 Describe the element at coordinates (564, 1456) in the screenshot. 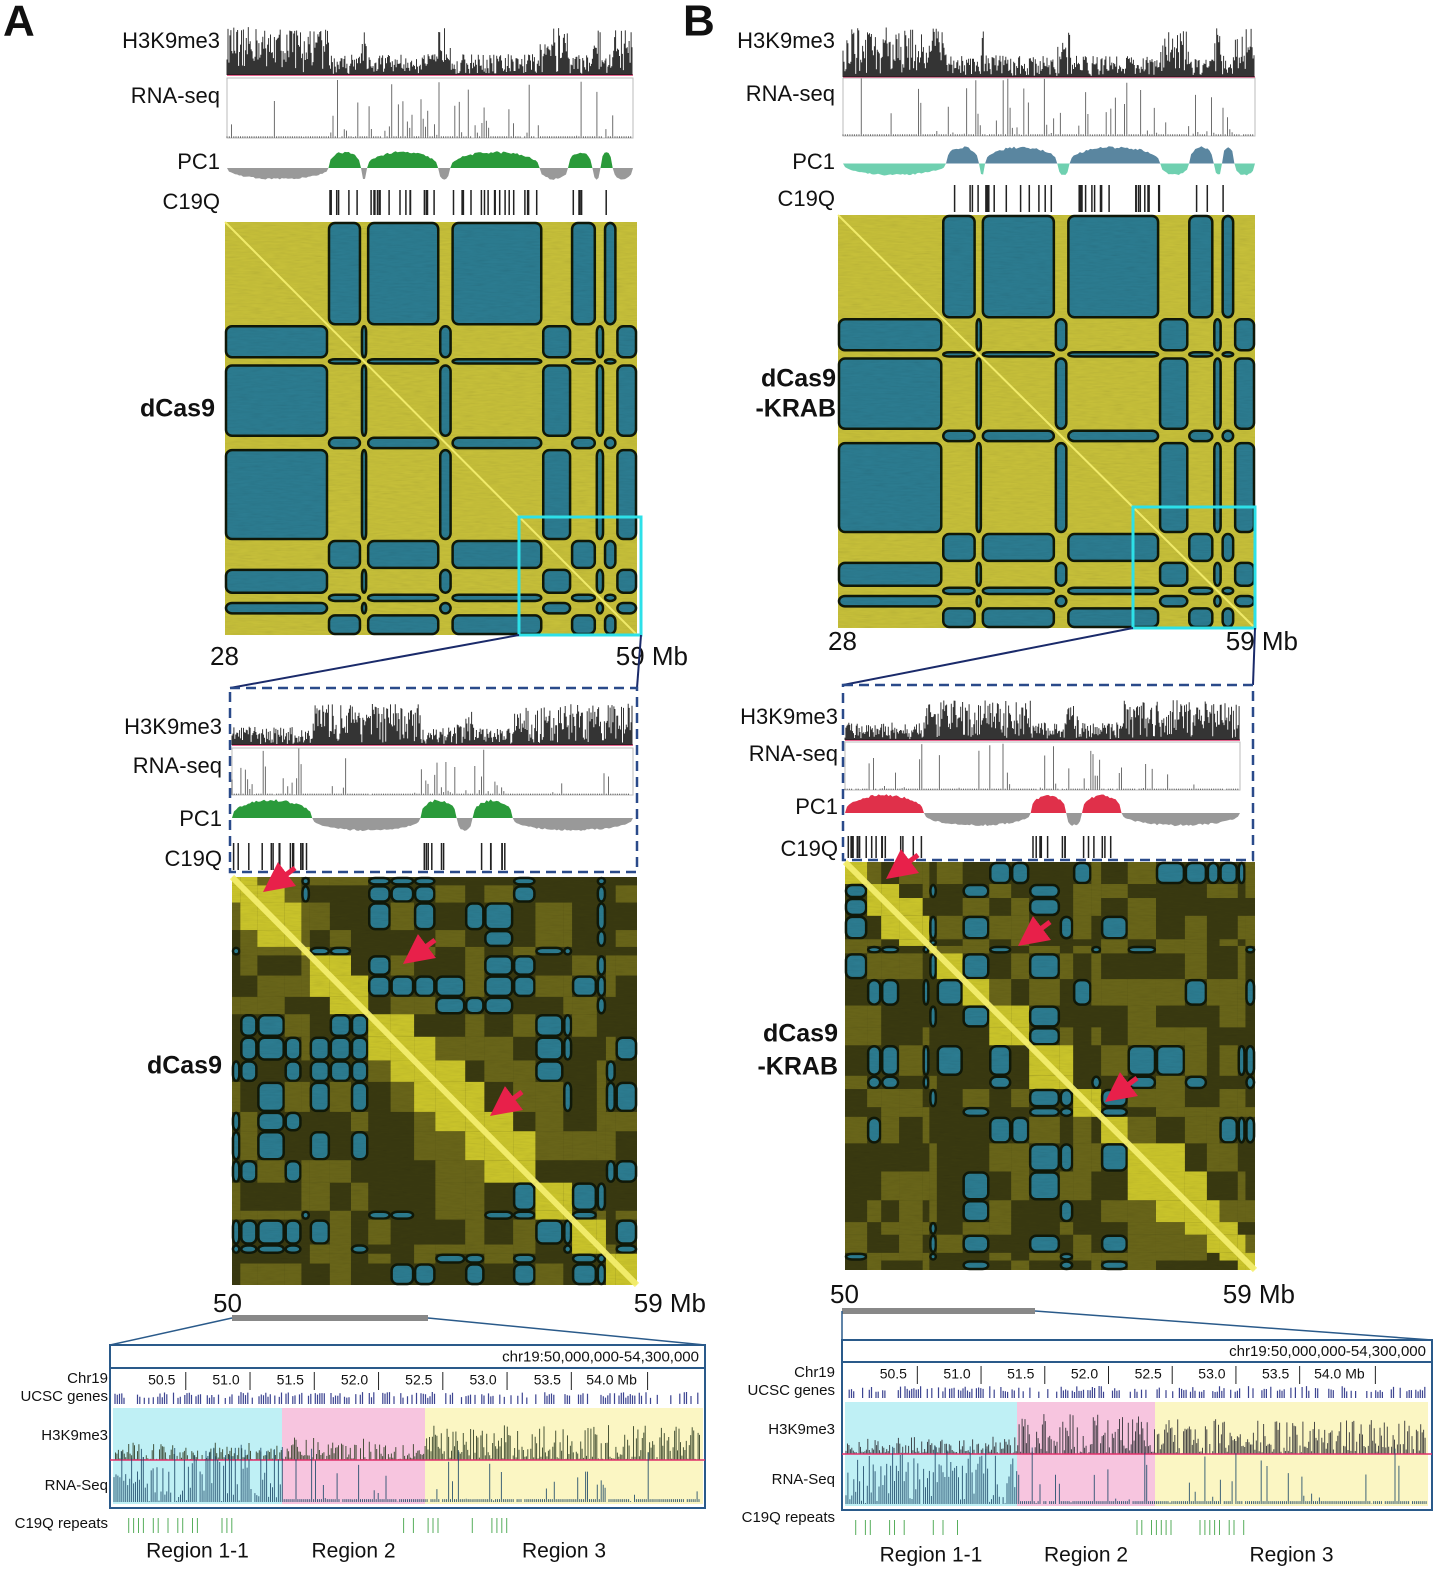

I see `region-shade` at that location.